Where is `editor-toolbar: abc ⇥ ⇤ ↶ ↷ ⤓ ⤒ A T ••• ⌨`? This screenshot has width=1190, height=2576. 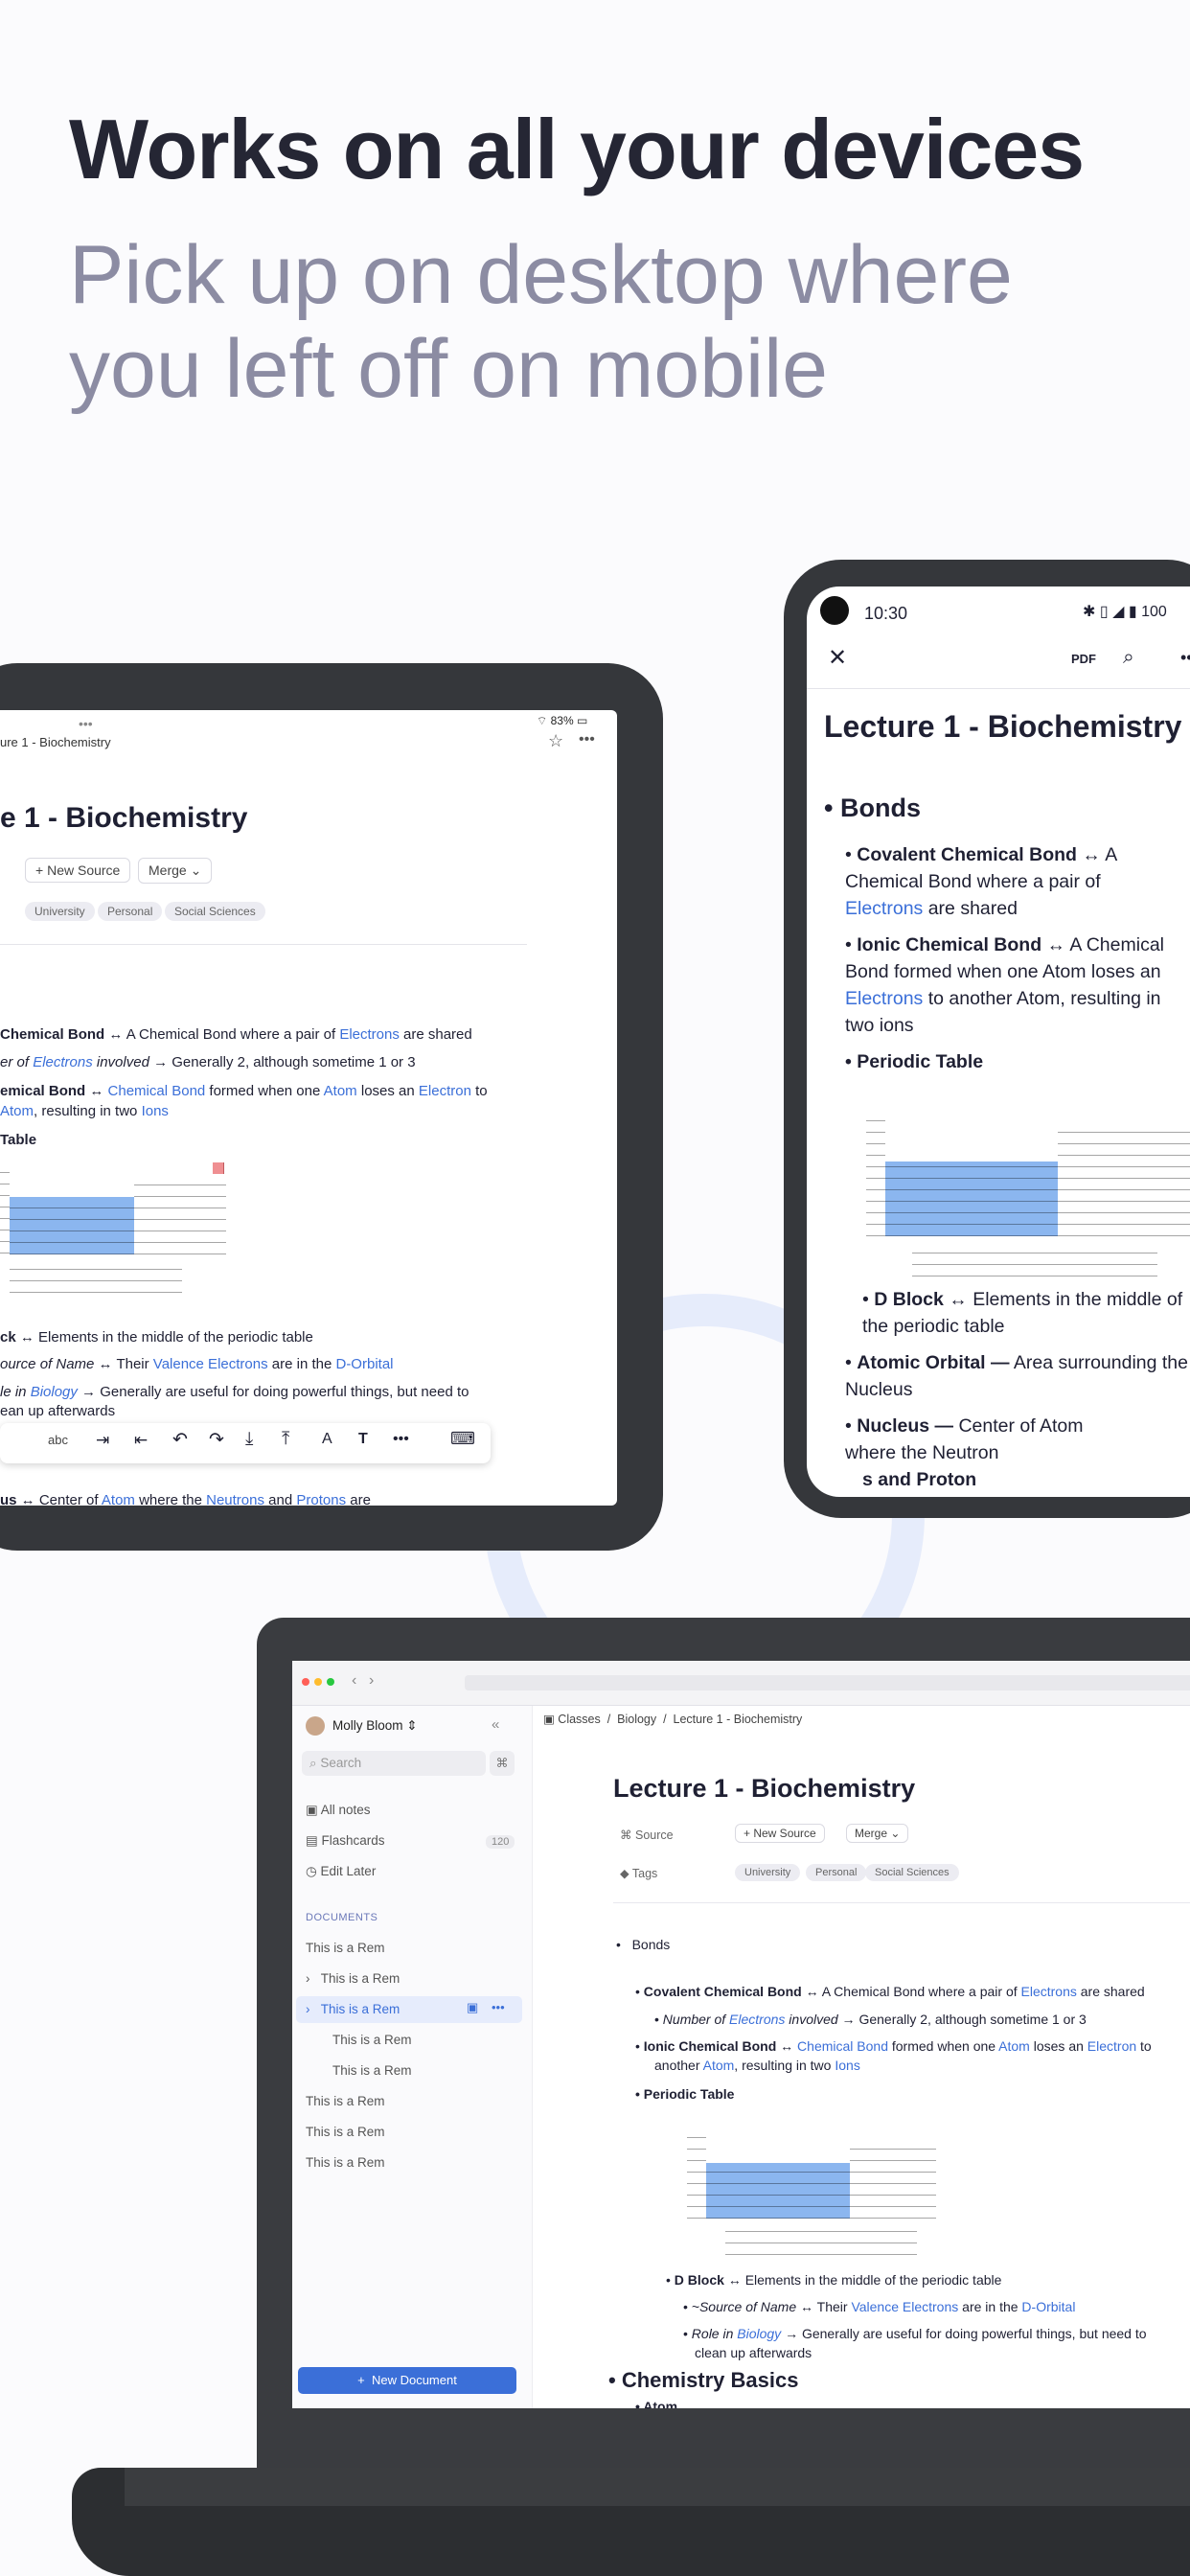
editor-toolbar: abc ⇥ ⇤ ↶ ↷ ⤓ ⤒ A T ••• ⌨ is located at coordinates (246, 1443).